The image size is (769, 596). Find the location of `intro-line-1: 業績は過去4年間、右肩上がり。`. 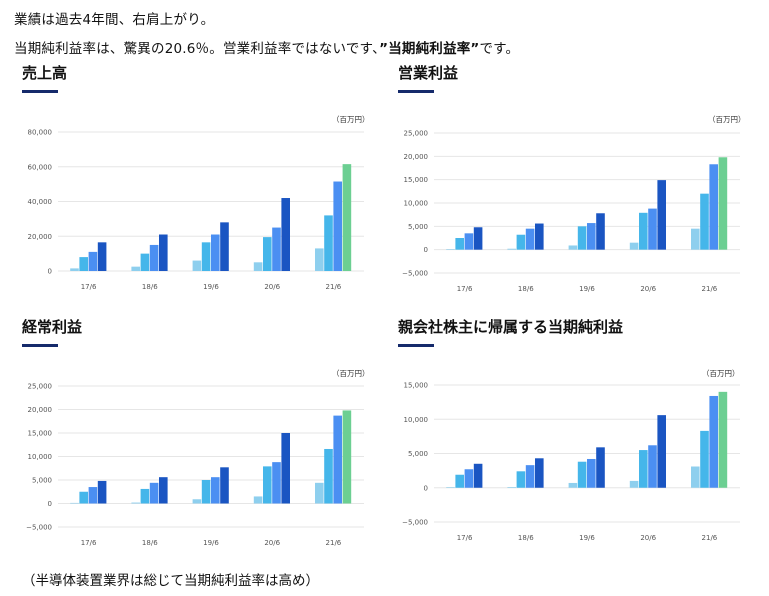

intro-line-1: 業績は過去4年間、右肩上がり。 is located at coordinates (114, 20).